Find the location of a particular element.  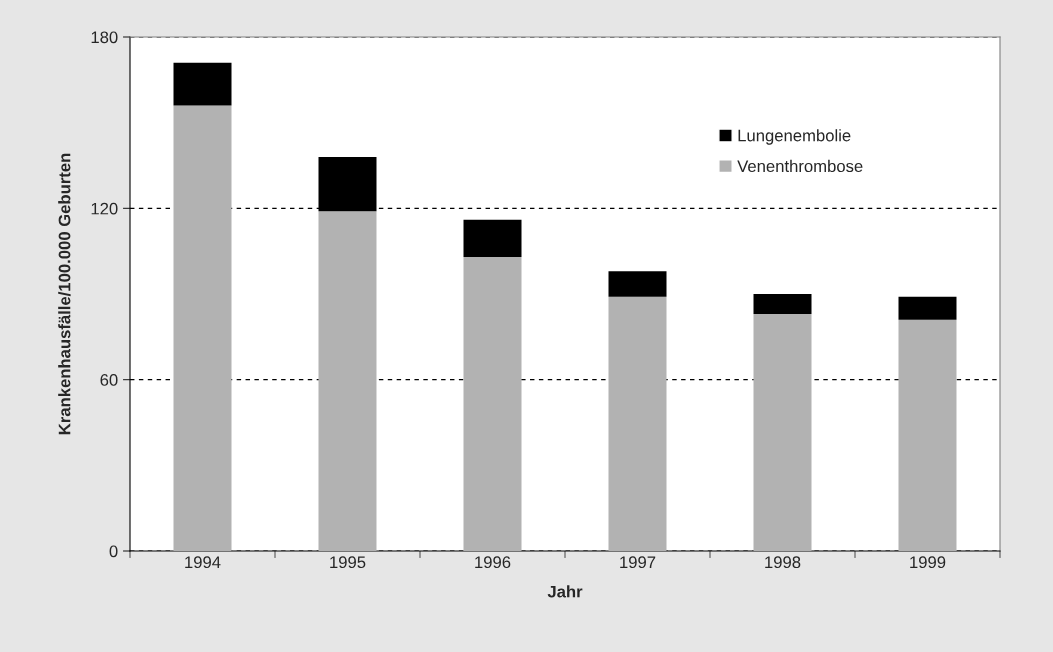

x-tick-label: 1994 is located at coordinates (203, 562).